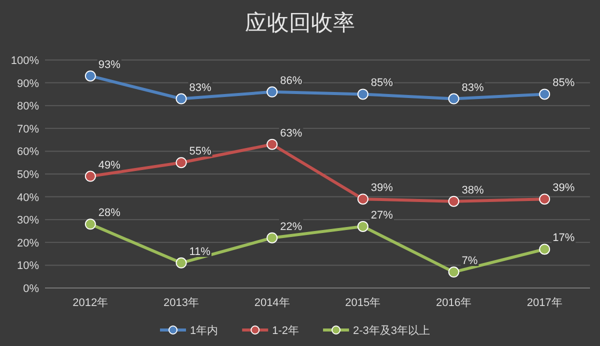  I want to click on legend-label: 2-3年及3年以上, so click(391, 330).